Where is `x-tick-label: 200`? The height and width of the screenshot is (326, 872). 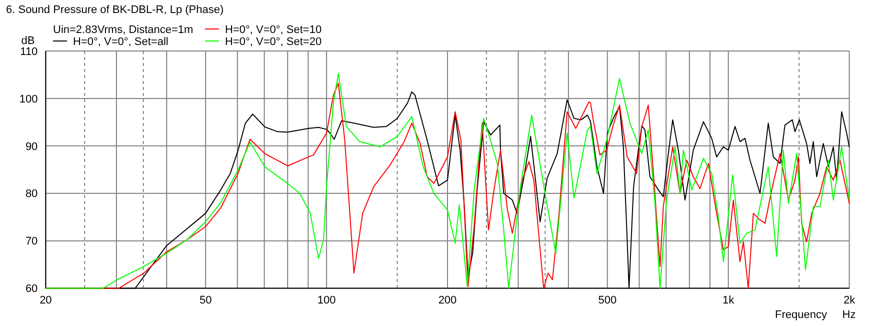
x-tick-label: 200 is located at coordinates (447, 300).